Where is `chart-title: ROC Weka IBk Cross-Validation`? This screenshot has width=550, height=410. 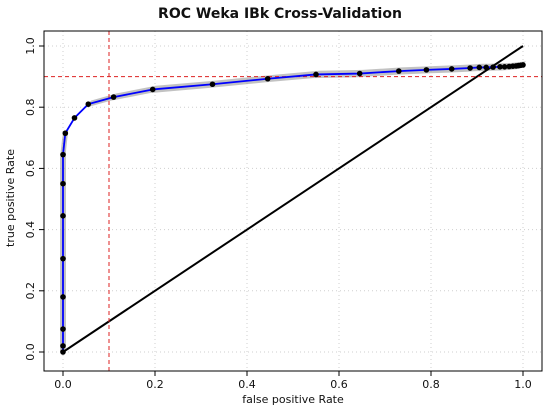
chart-title: ROC Weka IBk Cross-Validation is located at coordinates (280, 14).